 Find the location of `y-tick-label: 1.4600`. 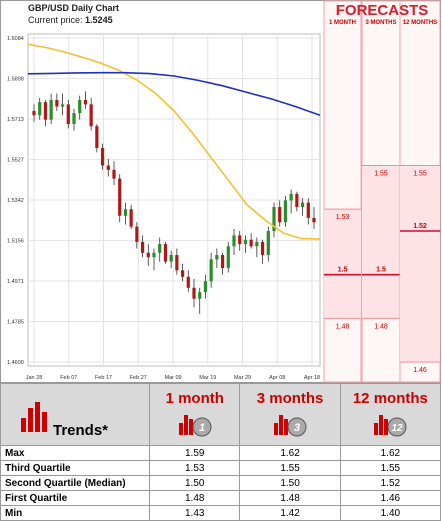

y-tick-label: 1.4600 is located at coordinates (15, 363).